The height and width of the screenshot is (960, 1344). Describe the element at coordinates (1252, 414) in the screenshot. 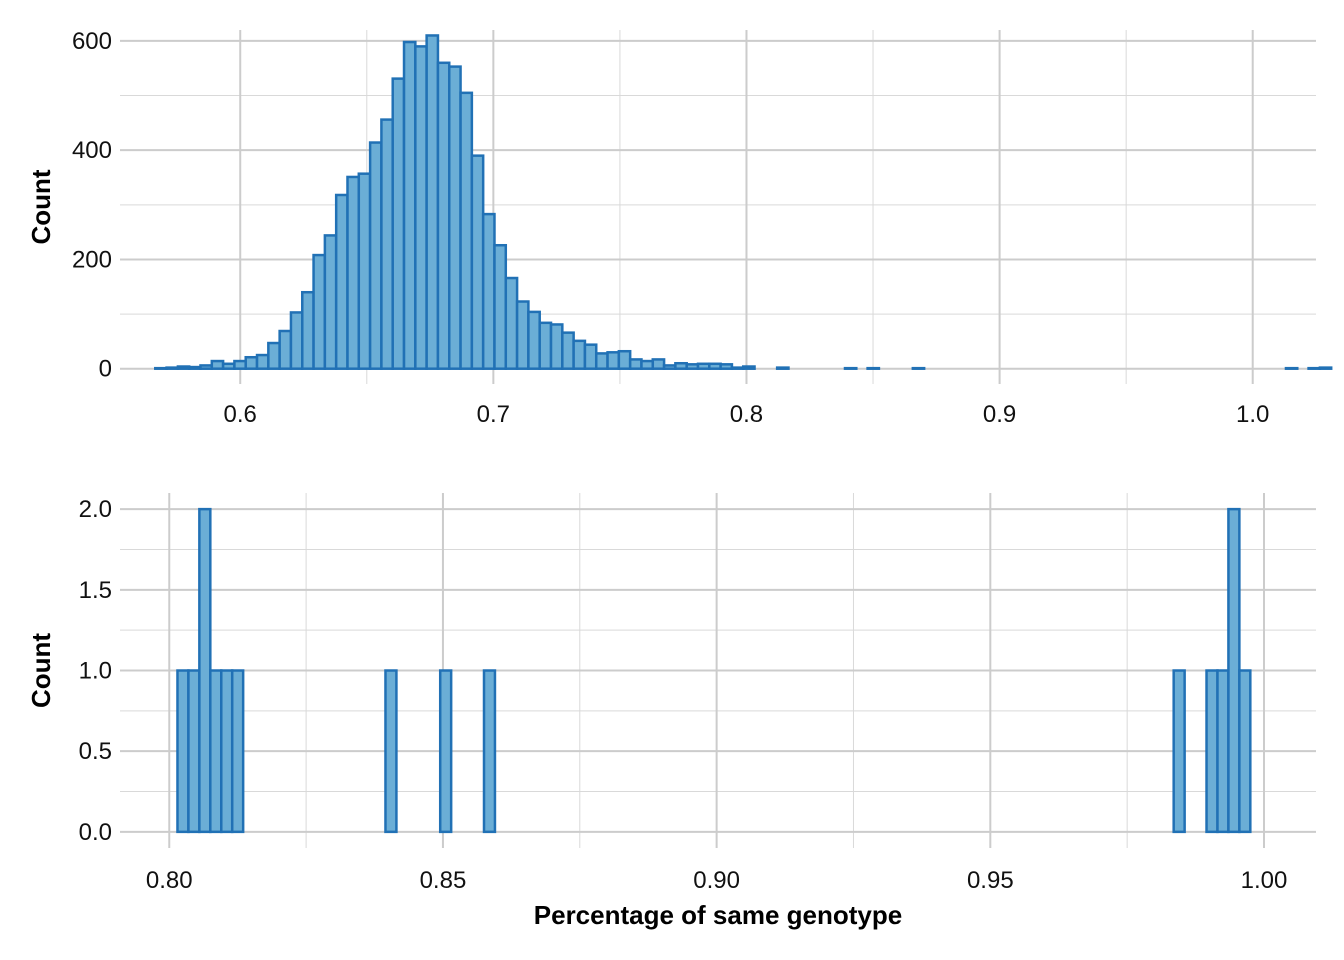

I see `x-tick-label: 1.0` at that location.